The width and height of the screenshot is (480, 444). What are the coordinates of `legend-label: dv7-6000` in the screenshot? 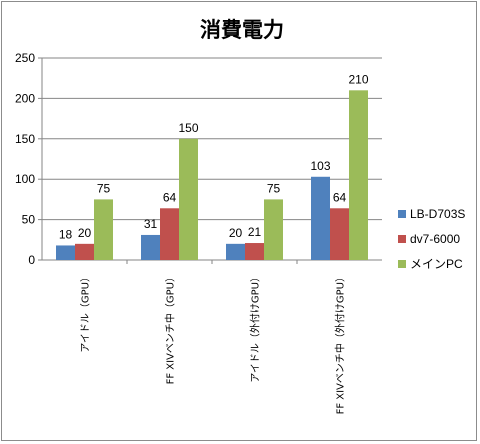 It's located at (435, 239).